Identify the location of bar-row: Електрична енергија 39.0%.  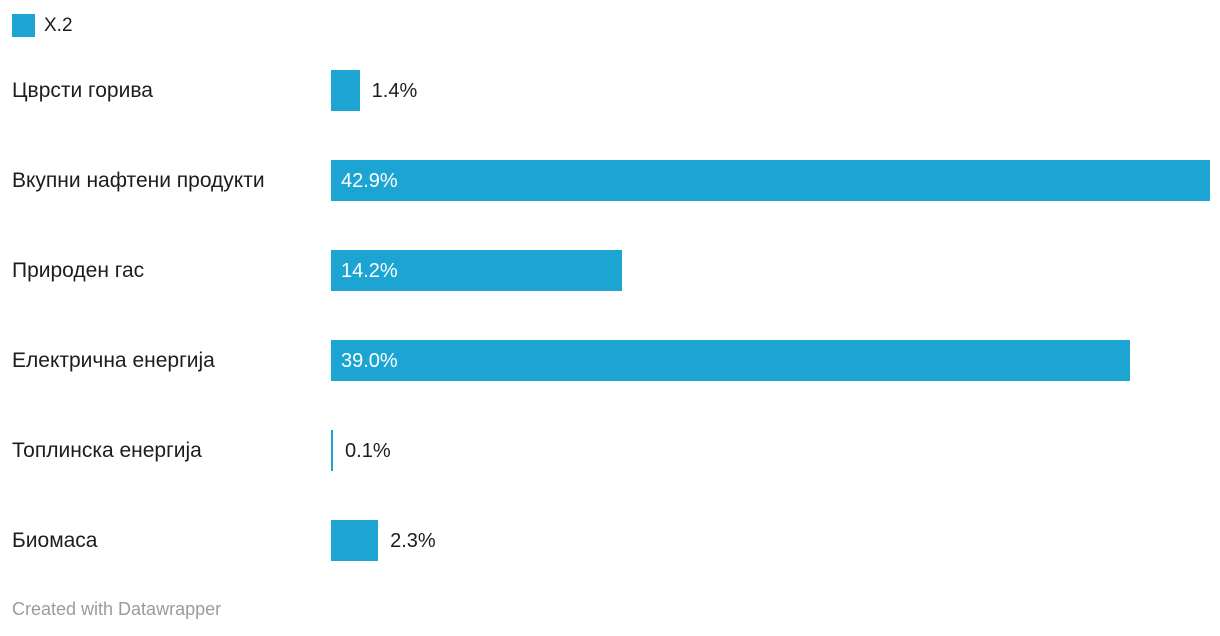
(611, 360).